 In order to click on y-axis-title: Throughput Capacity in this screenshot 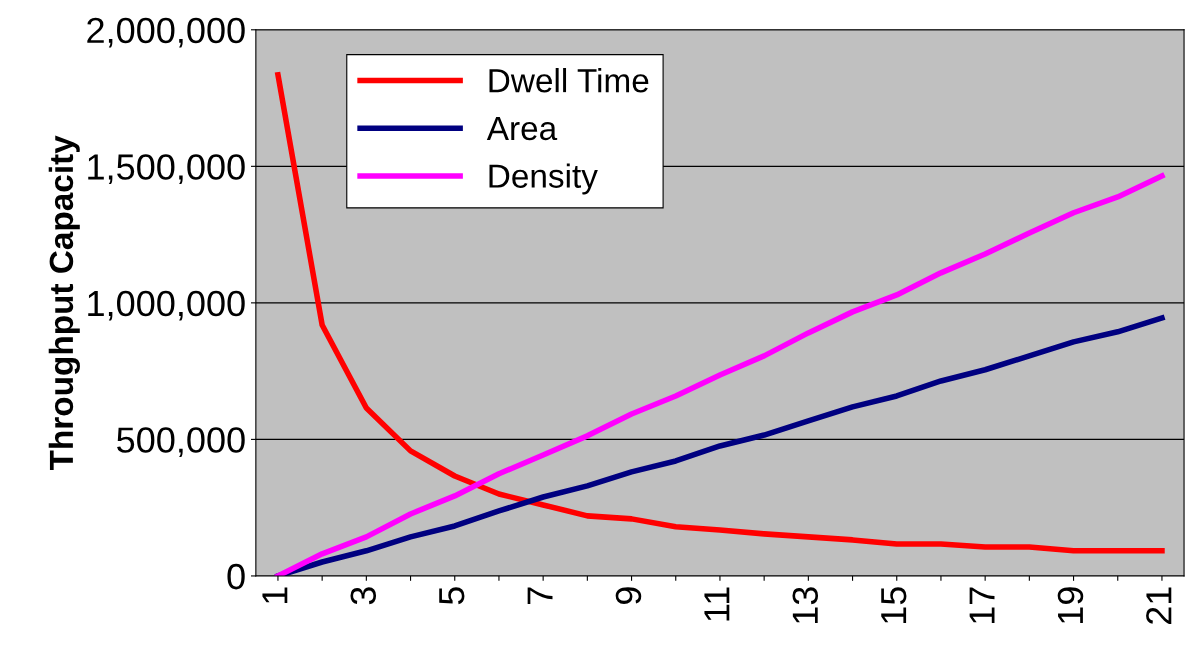, I will do `click(64, 303)`.